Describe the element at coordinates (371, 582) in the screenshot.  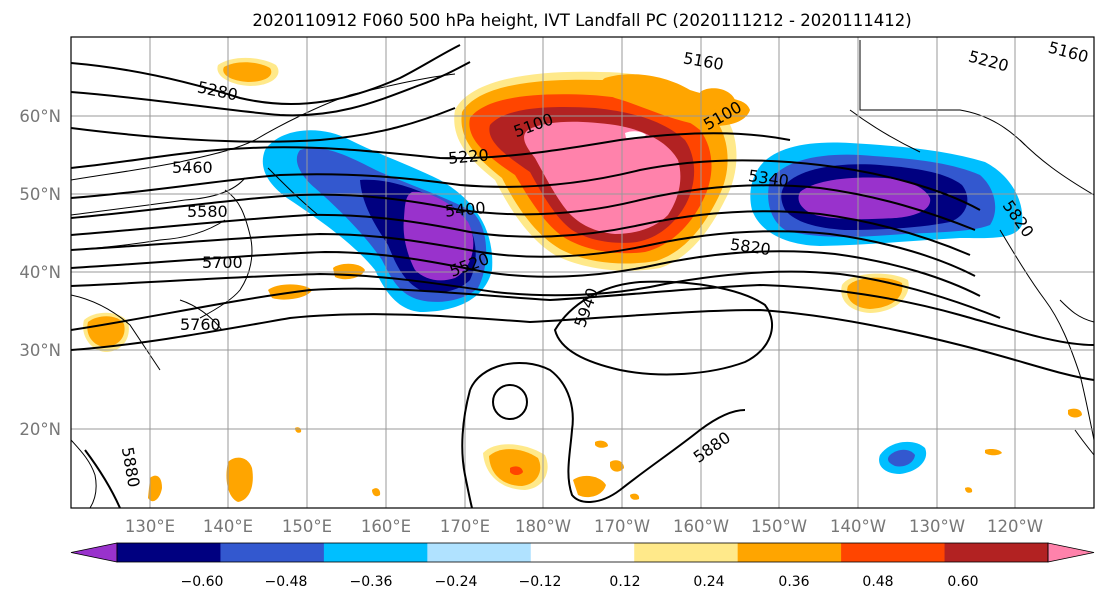
I see `colorbar-tick-label: −0.36` at that location.